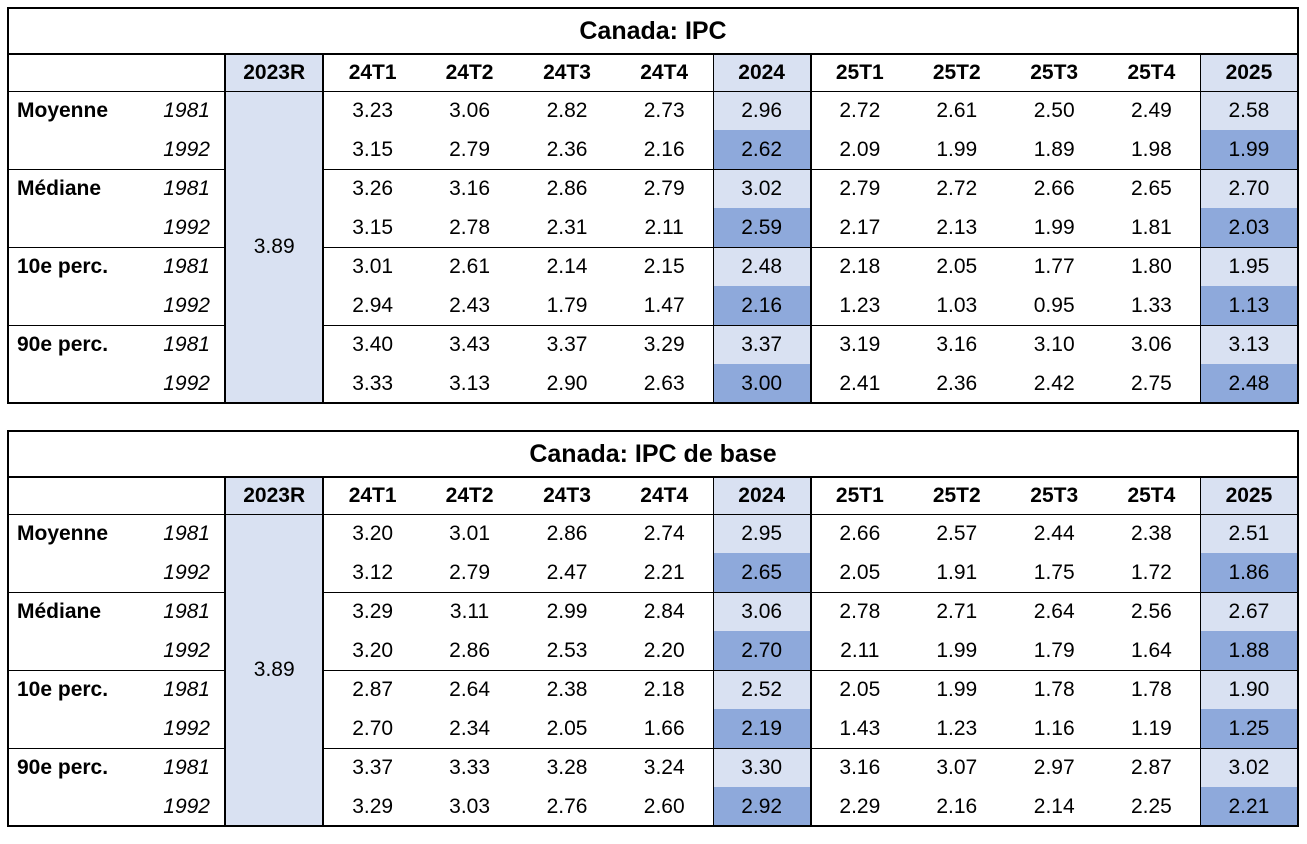  Describe the element at coordinates (567, 150) in the screenshot. I see `value-cell: 2.36` at that location.